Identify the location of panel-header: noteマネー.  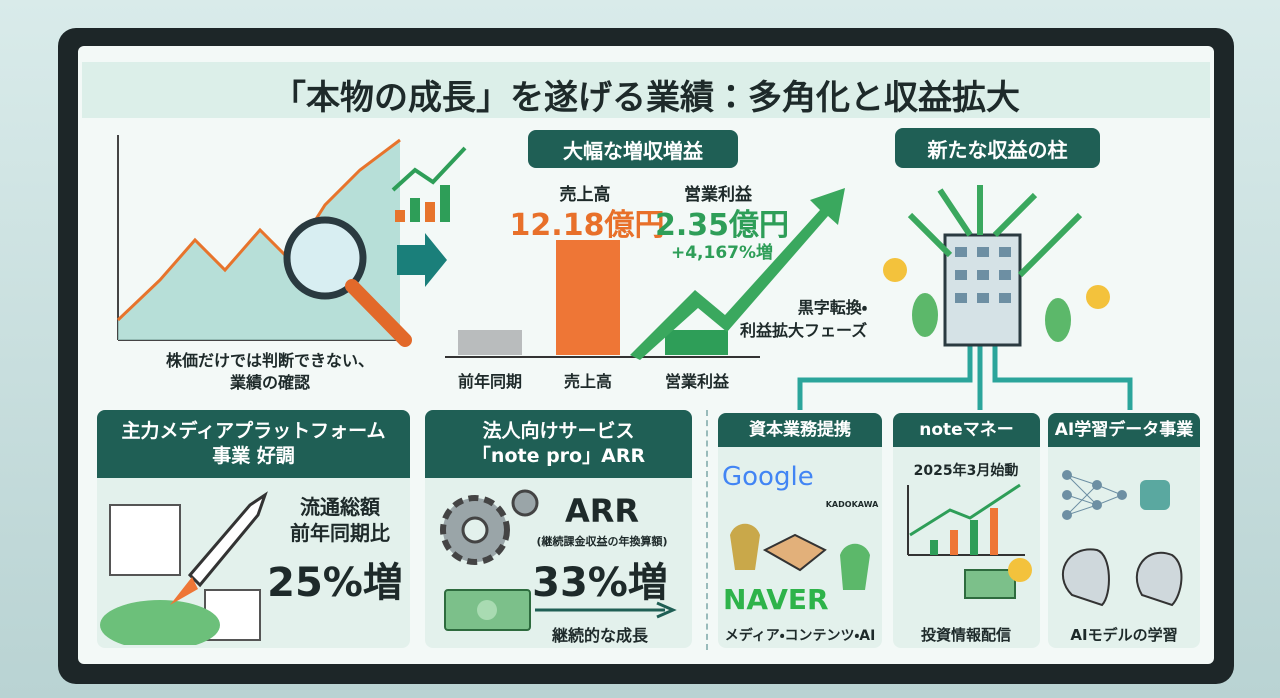
(966, 430).